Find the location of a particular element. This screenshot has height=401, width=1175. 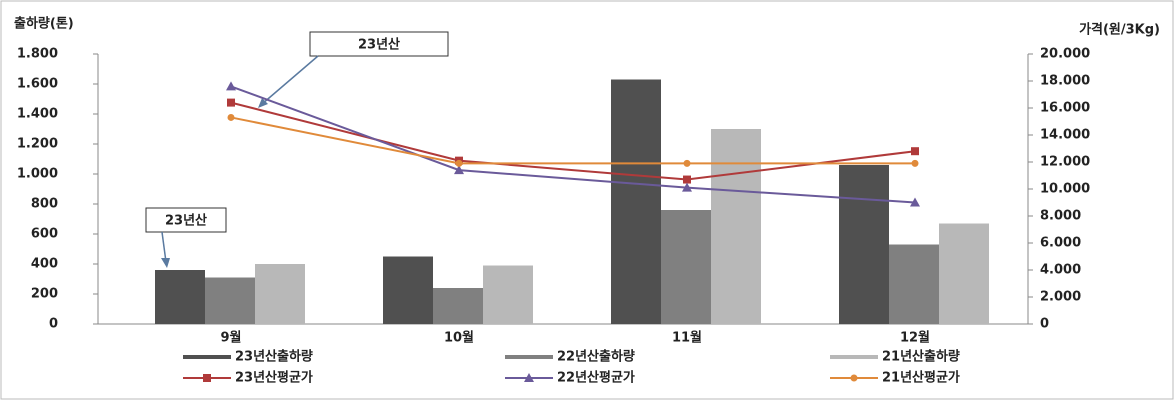

y-tick-label: 1.200 is located at coordinates (37, 144).